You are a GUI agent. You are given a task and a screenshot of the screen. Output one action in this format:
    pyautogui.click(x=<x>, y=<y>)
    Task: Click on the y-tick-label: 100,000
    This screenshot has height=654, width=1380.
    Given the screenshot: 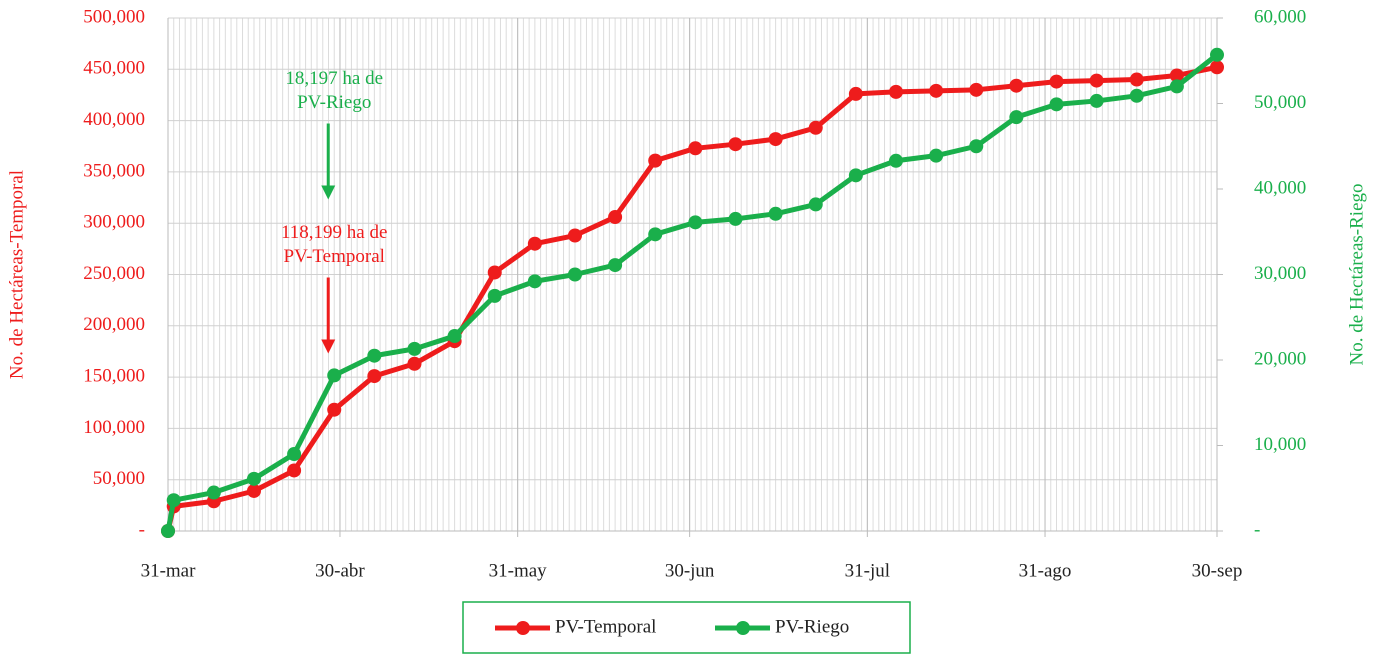 What is the action you would take?
    pyautogui.click(x=114, y=427)
    